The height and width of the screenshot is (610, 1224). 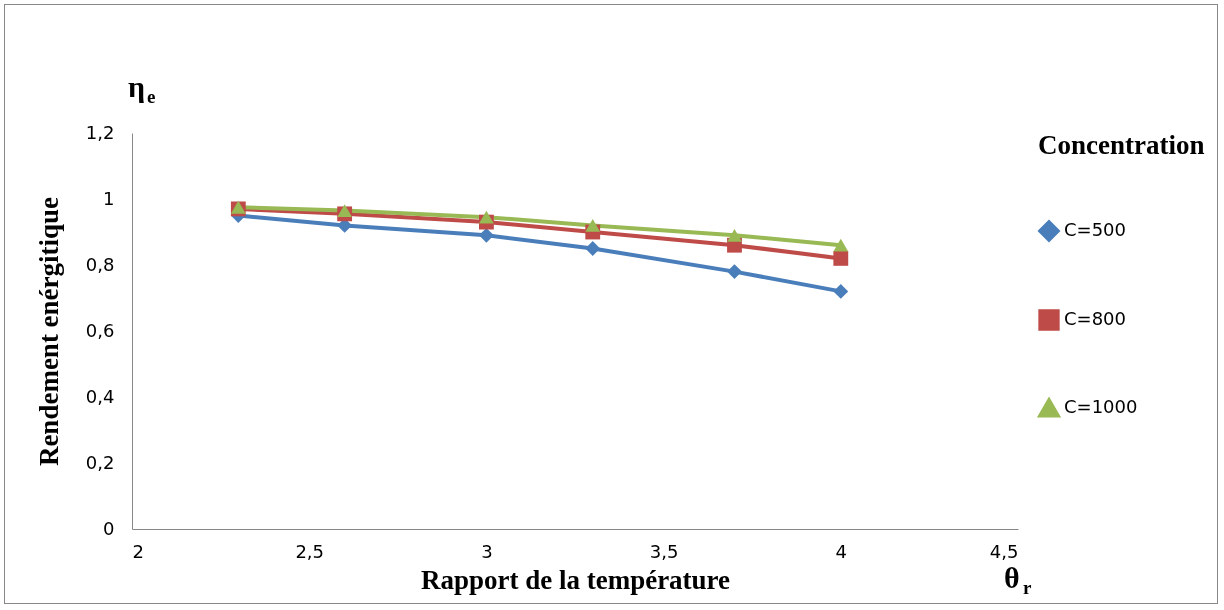 What do you see at coordinates (100, 132) in the screenshot?
I see `y-tick-label: 1,2` at bounding box center [100, 132].